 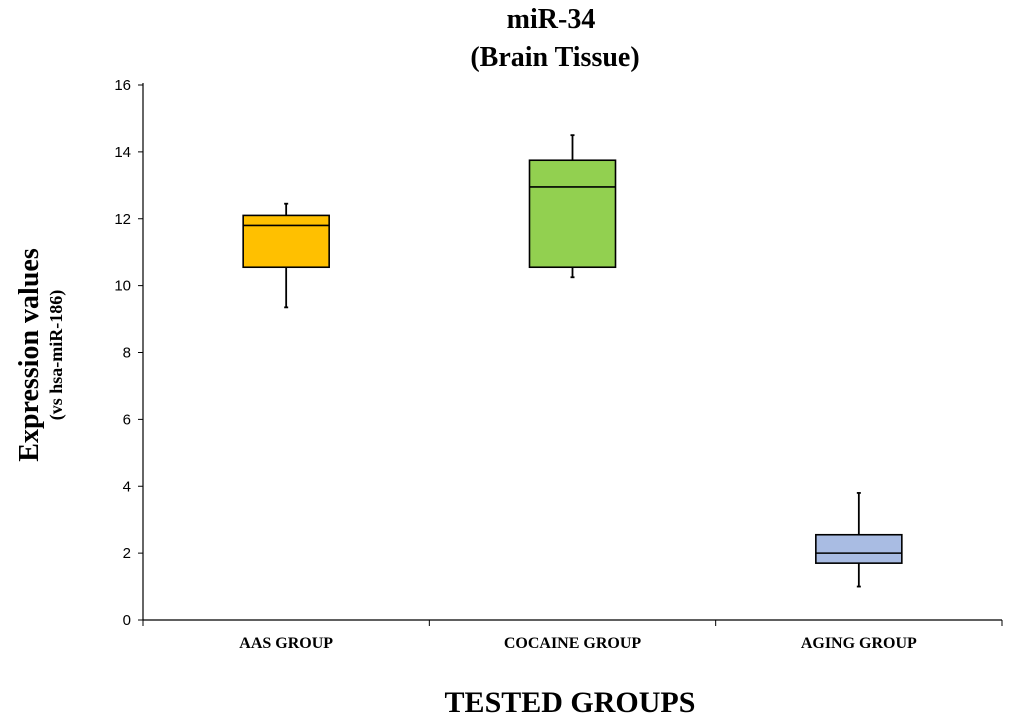 What do you see at coordinates (127, 486) in the screenshot?
I see `y-tick-label: 4` at bounding box center [127, 486].